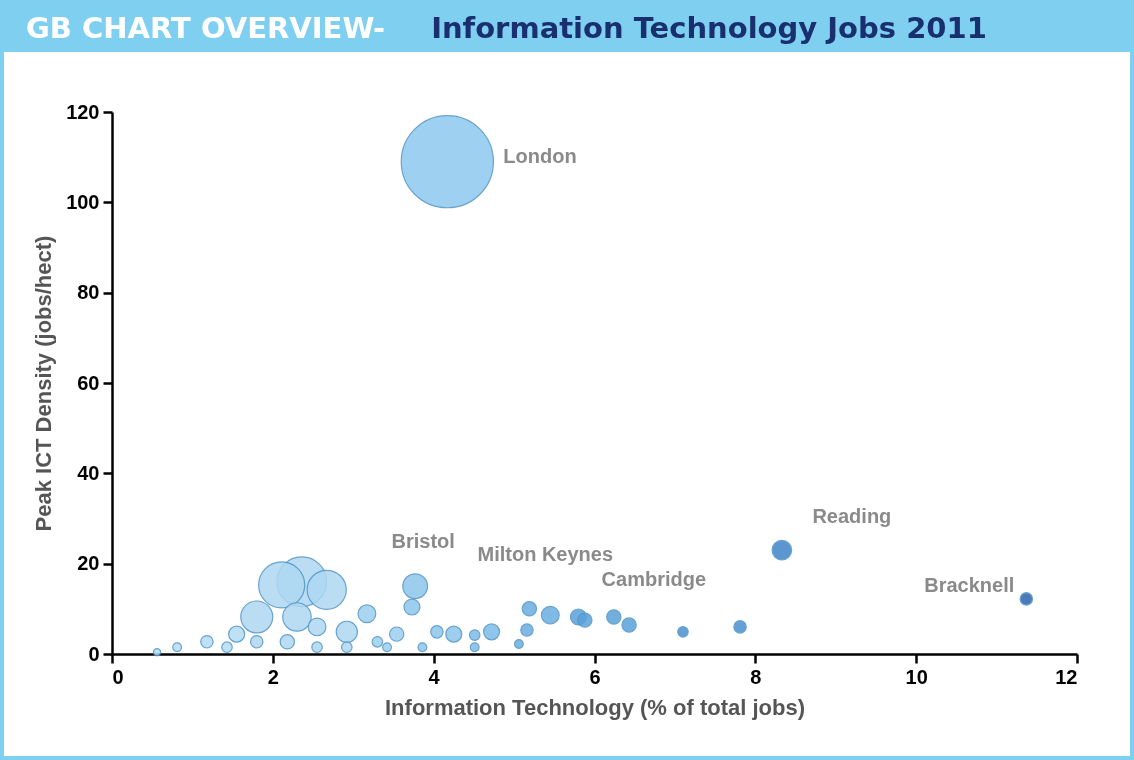 The height and width of the screenshot is (760, 1134). What do you see at coordinates (273, 676) in the screenshot?
I see `x-tick-label: 2` at bounding box center [273, 676].